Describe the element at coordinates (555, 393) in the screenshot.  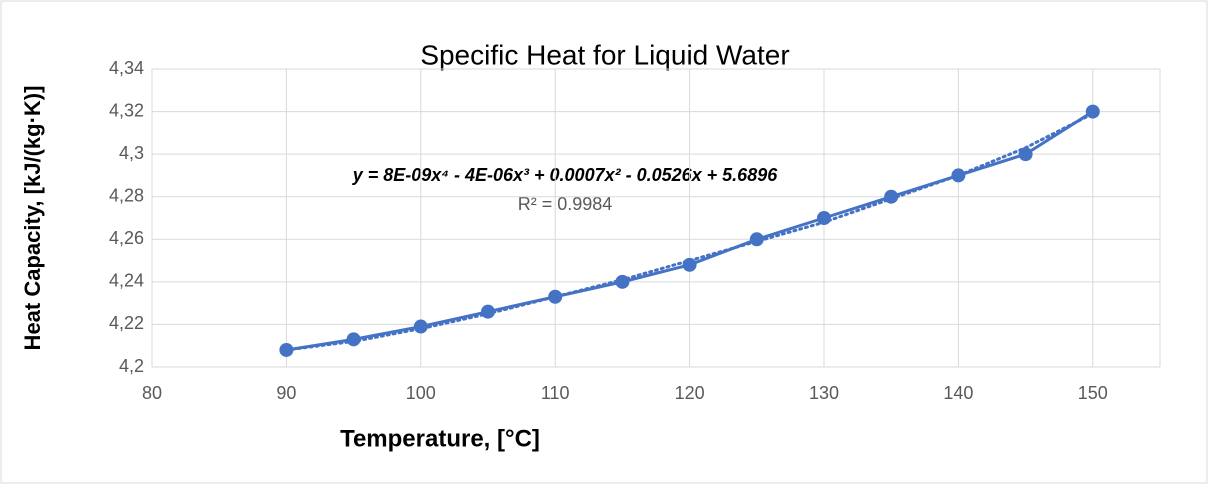
I see `x-tick-label: 110` at that location.